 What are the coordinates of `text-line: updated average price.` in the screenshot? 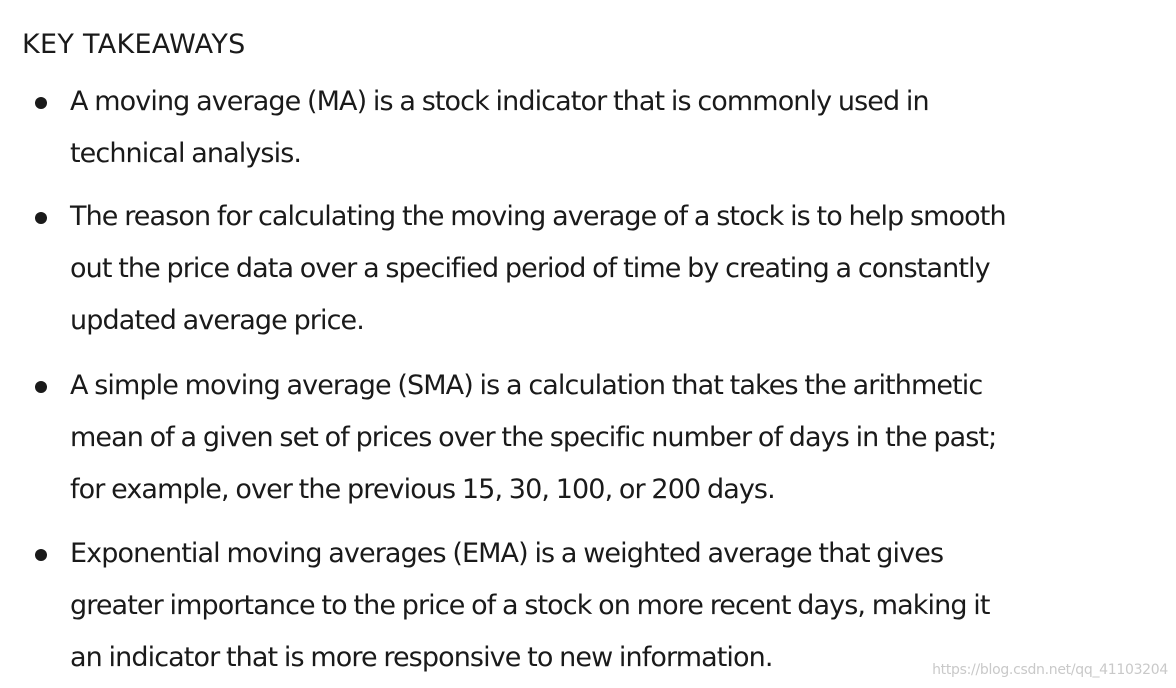 It's located at (217, 320).